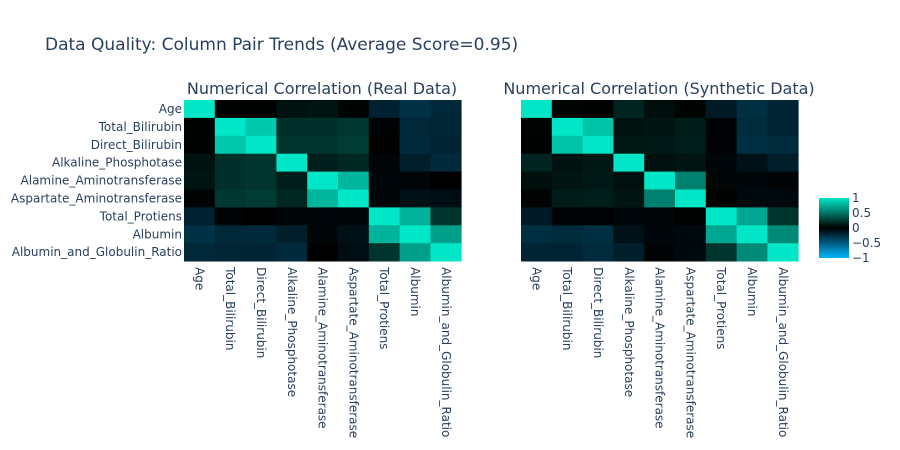 The height and width of the screenshot is (450, 900). I want to click on y-tick-label: Albumin, so click(157, 234).